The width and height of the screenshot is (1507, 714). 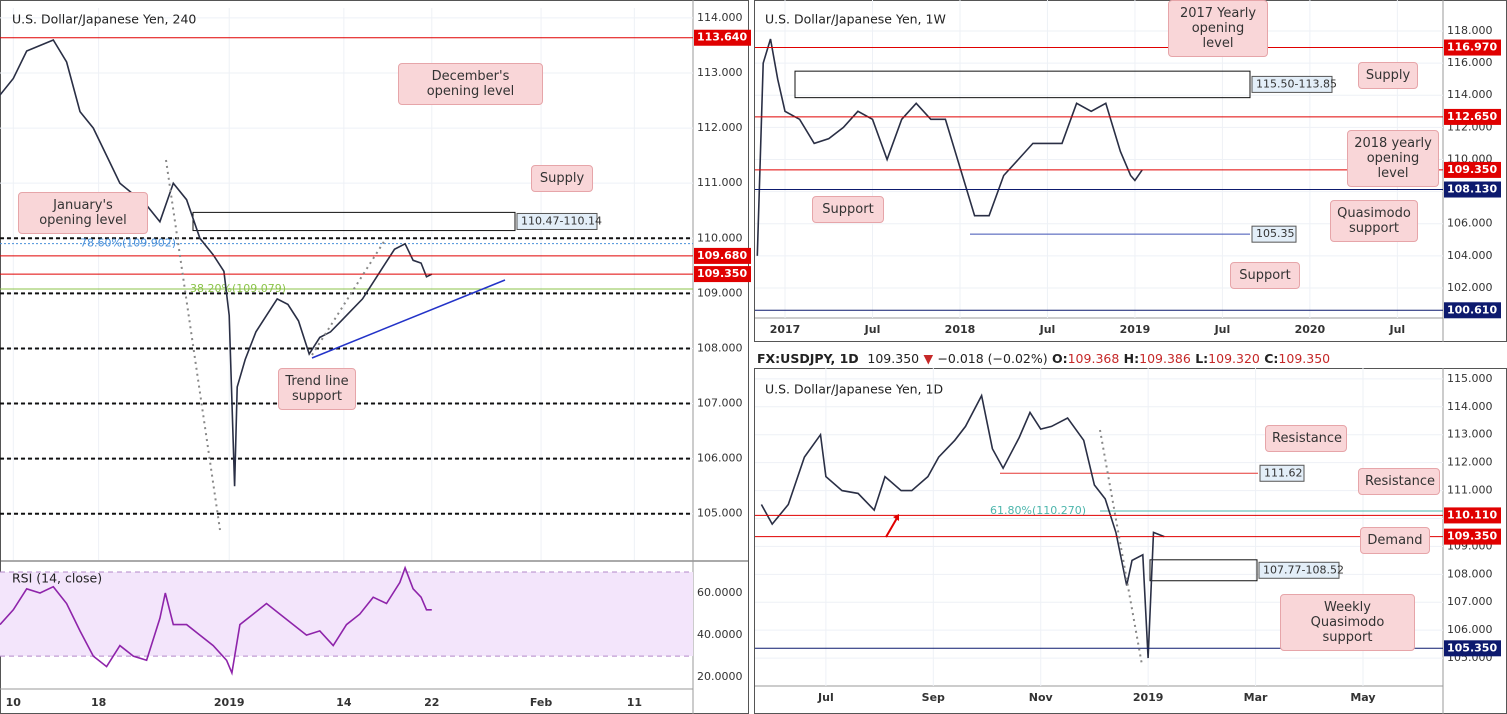 I want to click on quote-symbol: FX:USDJPY, 1D, so click(x=808, y=358).